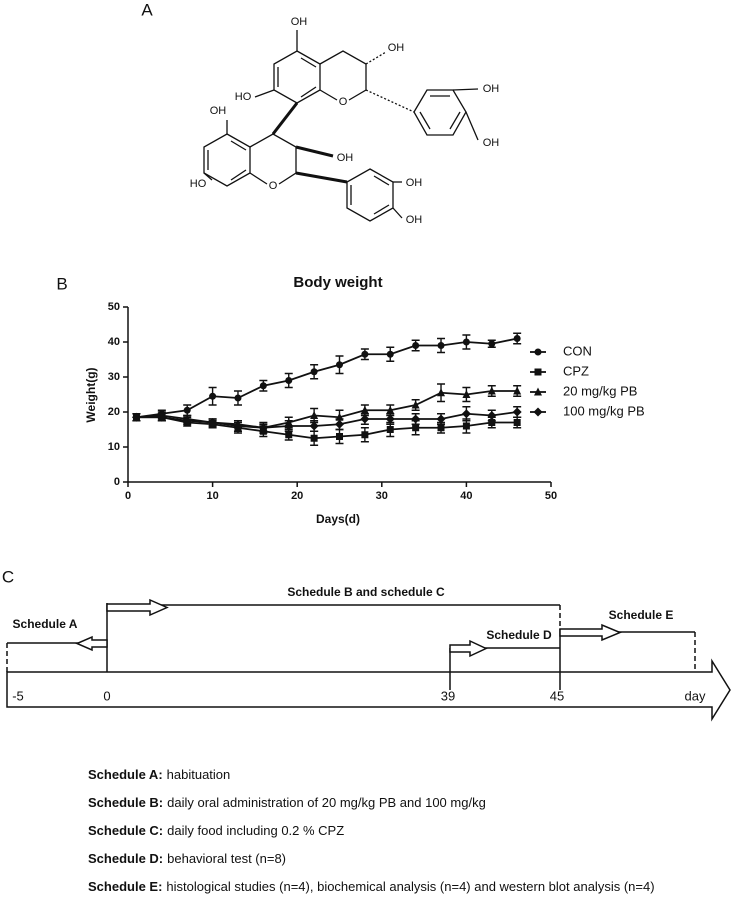  I want to click on schedule-label: Schedule D, so click(519, 635).